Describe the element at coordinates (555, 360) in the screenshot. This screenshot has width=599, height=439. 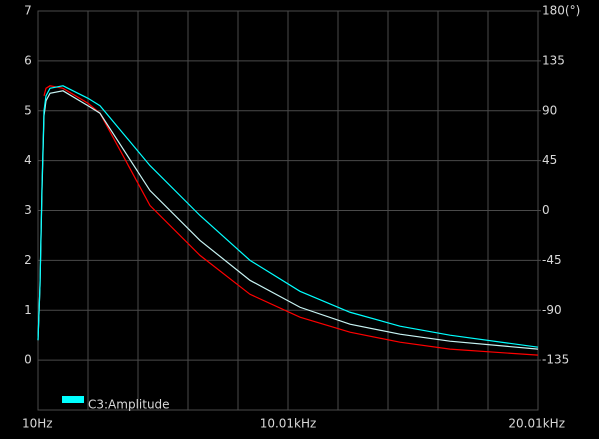
I see `y2-tick-label: -135` at that location.